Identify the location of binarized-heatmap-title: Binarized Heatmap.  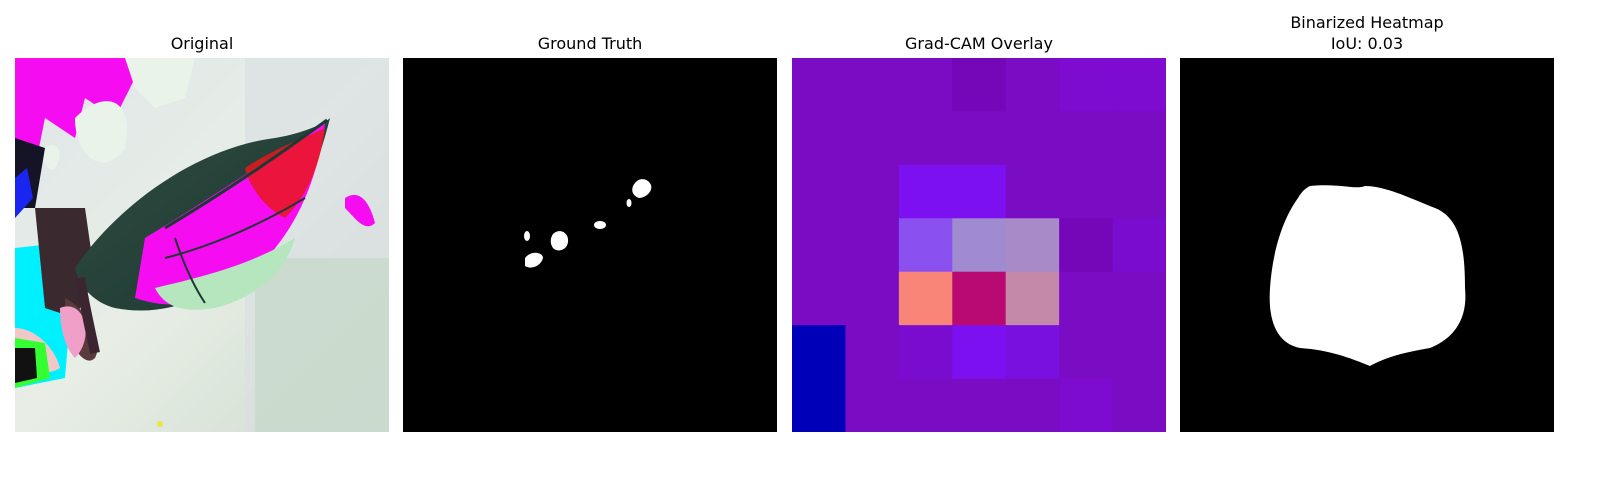
(1367, 22).